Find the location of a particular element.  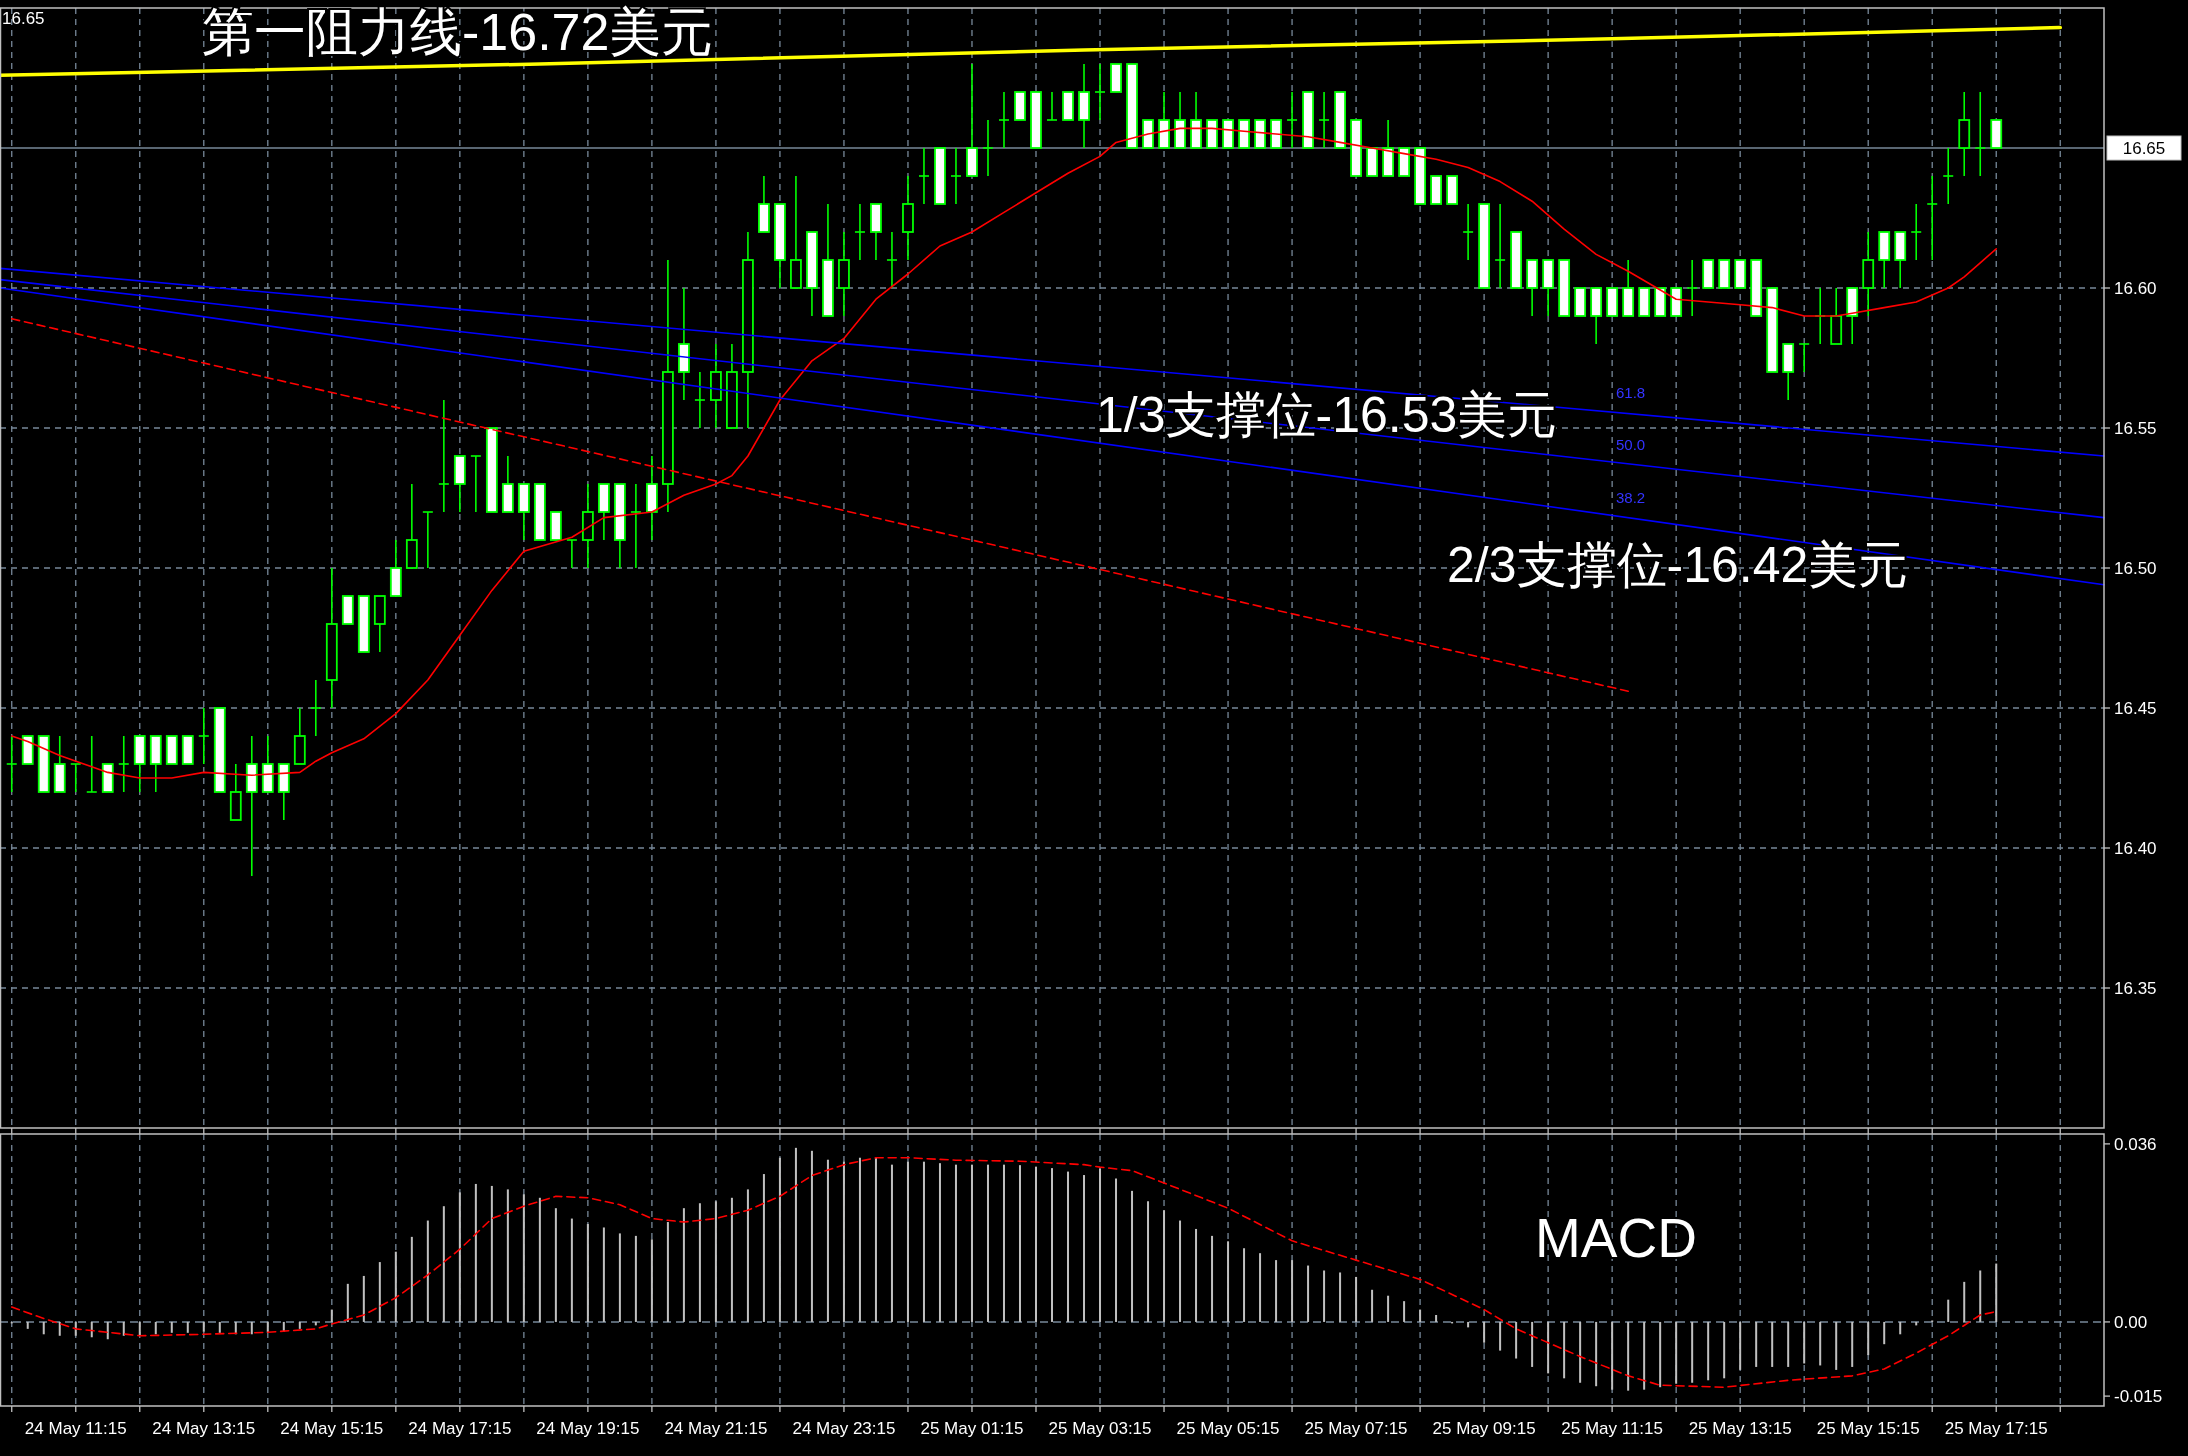

x-tick-label: 25 May 15:15 is located at coordinates (1868, 1428).